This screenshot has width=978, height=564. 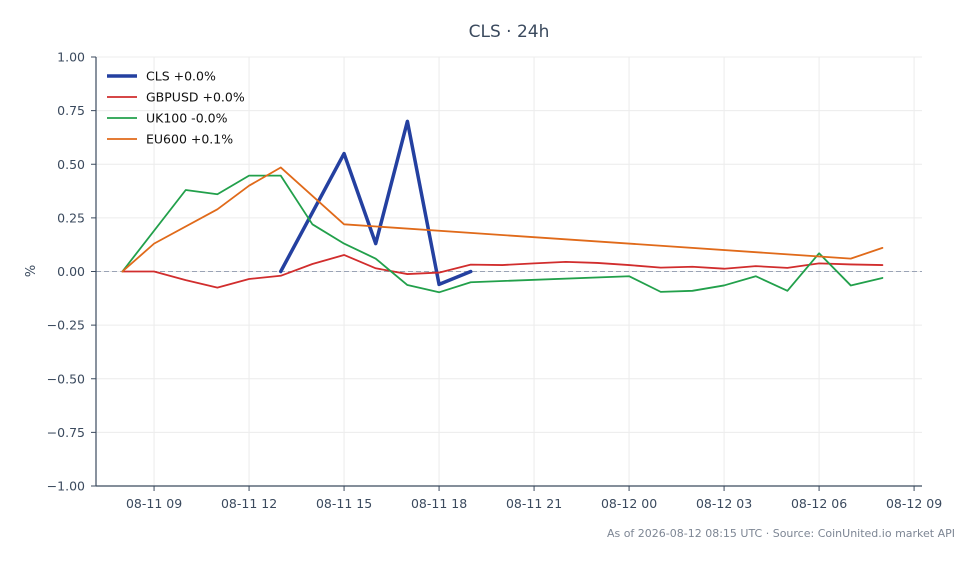 What do you see at coordinates (66, 325) in the screenshot?
I see `y-tick-label: −0.25` at bounding box center [66, 325].